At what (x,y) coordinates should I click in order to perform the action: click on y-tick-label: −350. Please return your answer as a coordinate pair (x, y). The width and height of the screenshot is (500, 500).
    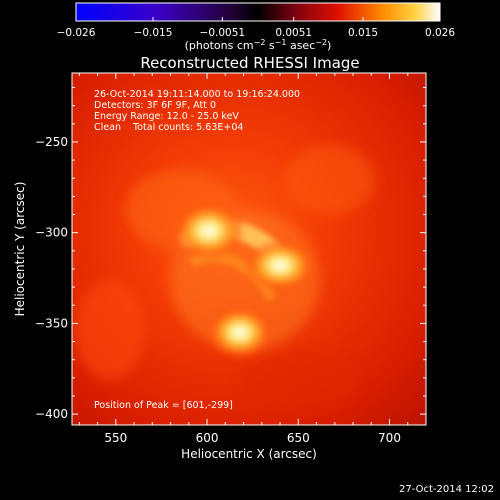
    Looking at the image, I should click on (51, 323).